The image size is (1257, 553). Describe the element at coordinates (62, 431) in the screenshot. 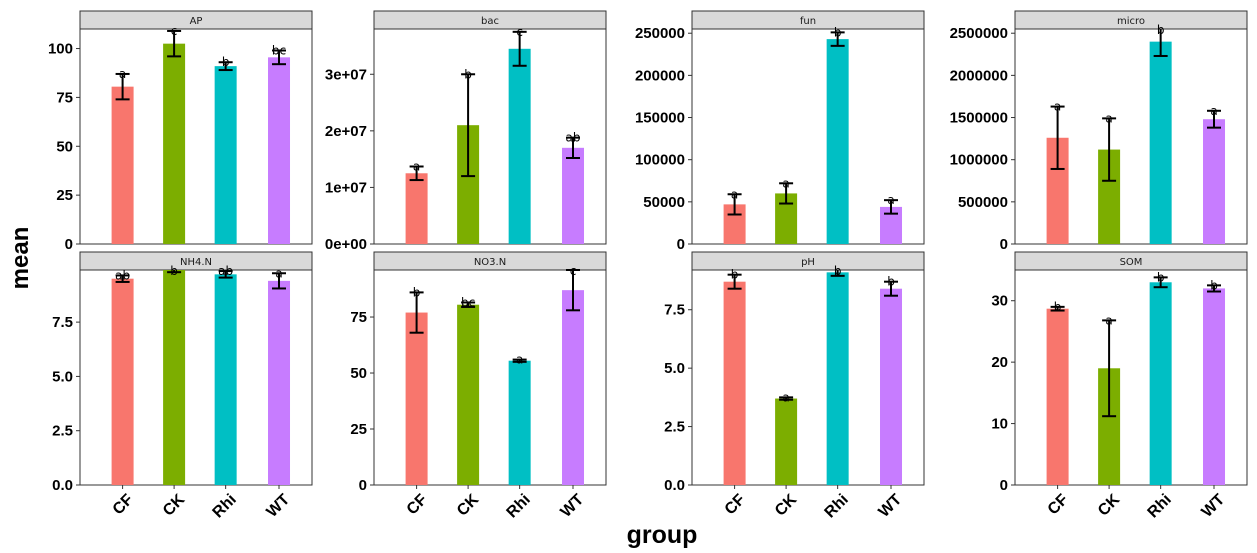

I see `y-tick-label: 2.5` at that location.